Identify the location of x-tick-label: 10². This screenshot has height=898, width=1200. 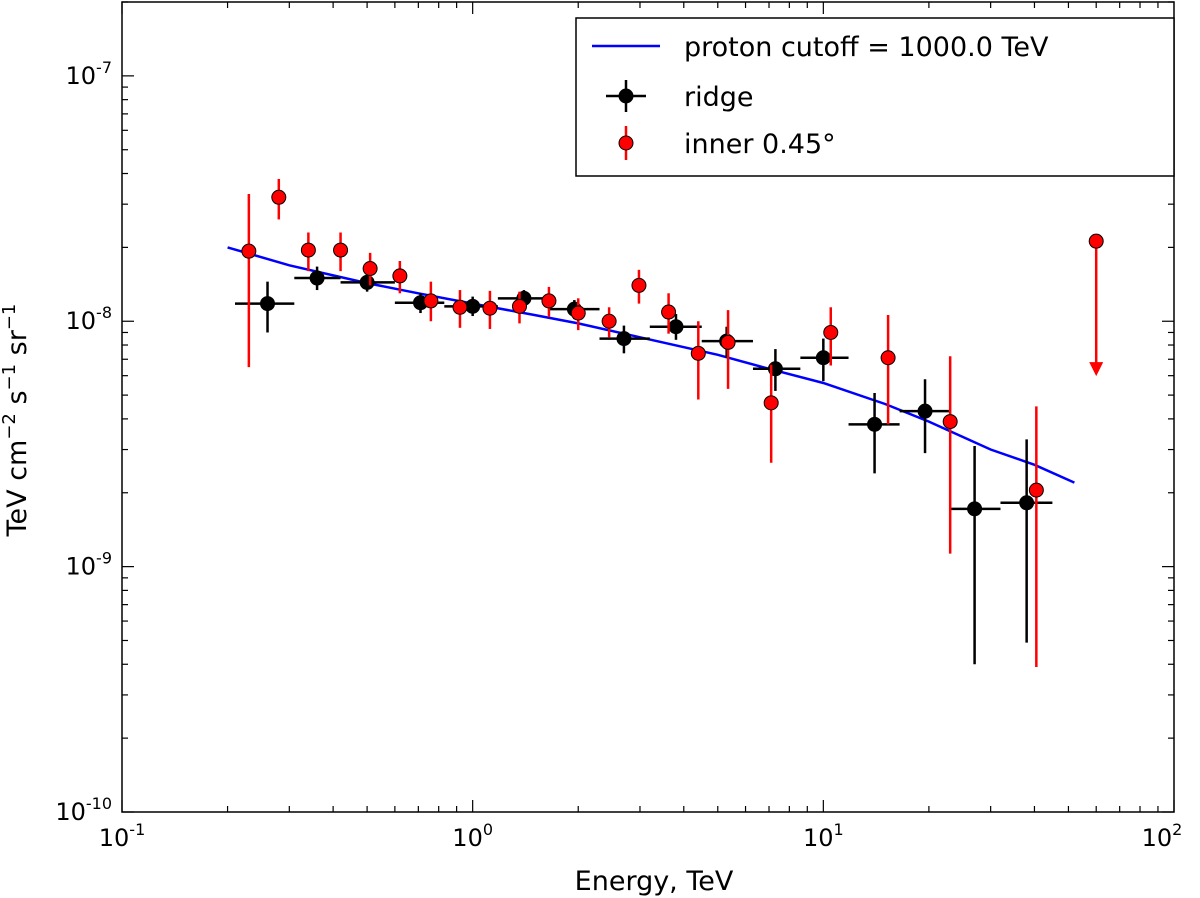
(1162, 836).